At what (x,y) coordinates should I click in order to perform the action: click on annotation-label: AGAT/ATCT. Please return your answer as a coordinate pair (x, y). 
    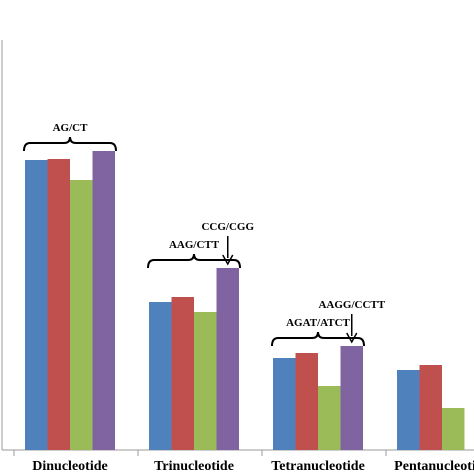
    Looking at the image, I should click on (318, 323).